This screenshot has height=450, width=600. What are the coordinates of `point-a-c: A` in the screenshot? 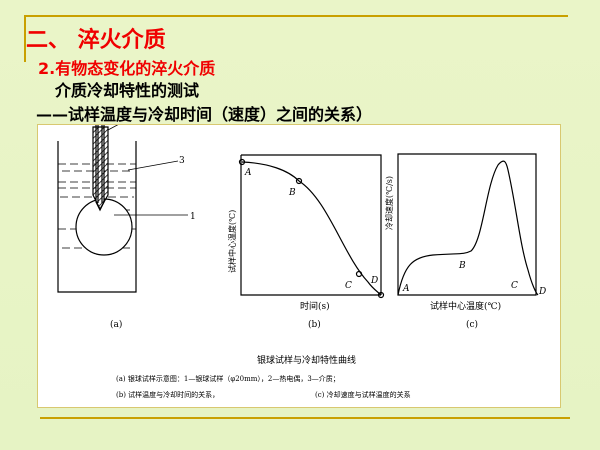 It's located at (406, 289).